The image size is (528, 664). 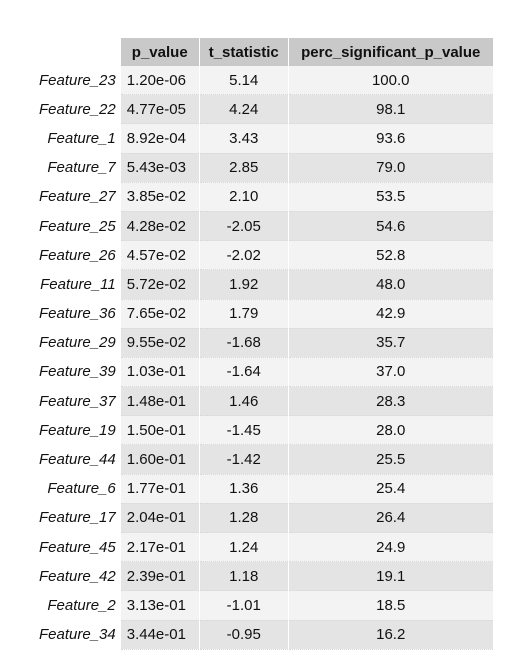 I want to click on table-row: Feature_2 3.13e-01 -1.01 18.5, so click(x=263, y=605).